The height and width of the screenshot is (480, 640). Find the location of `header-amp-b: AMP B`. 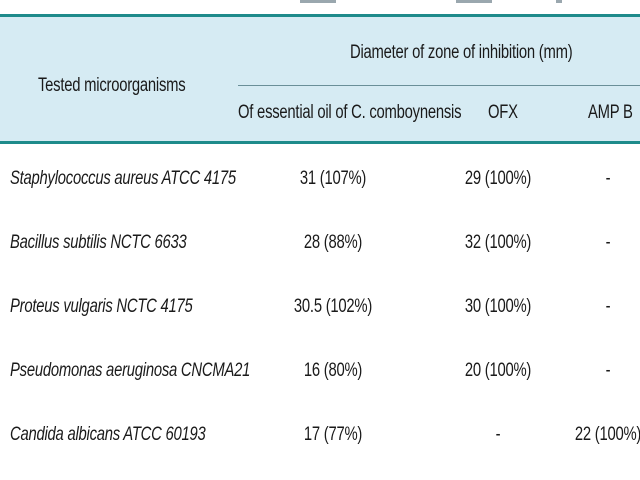

header-amp-b: AMP B is located at coordinates (610, 112).